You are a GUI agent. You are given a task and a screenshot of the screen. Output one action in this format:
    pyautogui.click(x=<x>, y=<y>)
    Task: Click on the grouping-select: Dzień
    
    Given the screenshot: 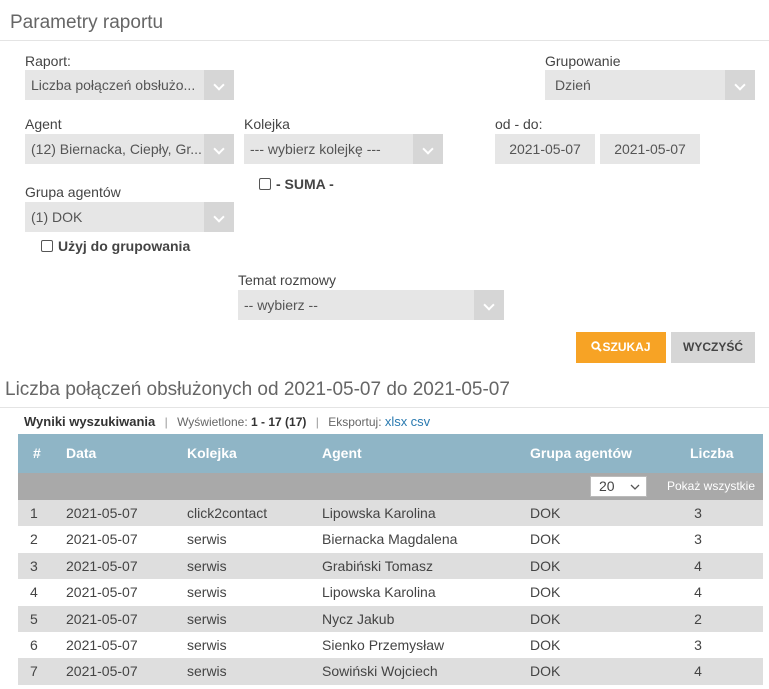 What is the action you would take?
    pyautogui.click(x=650, y=85)
    